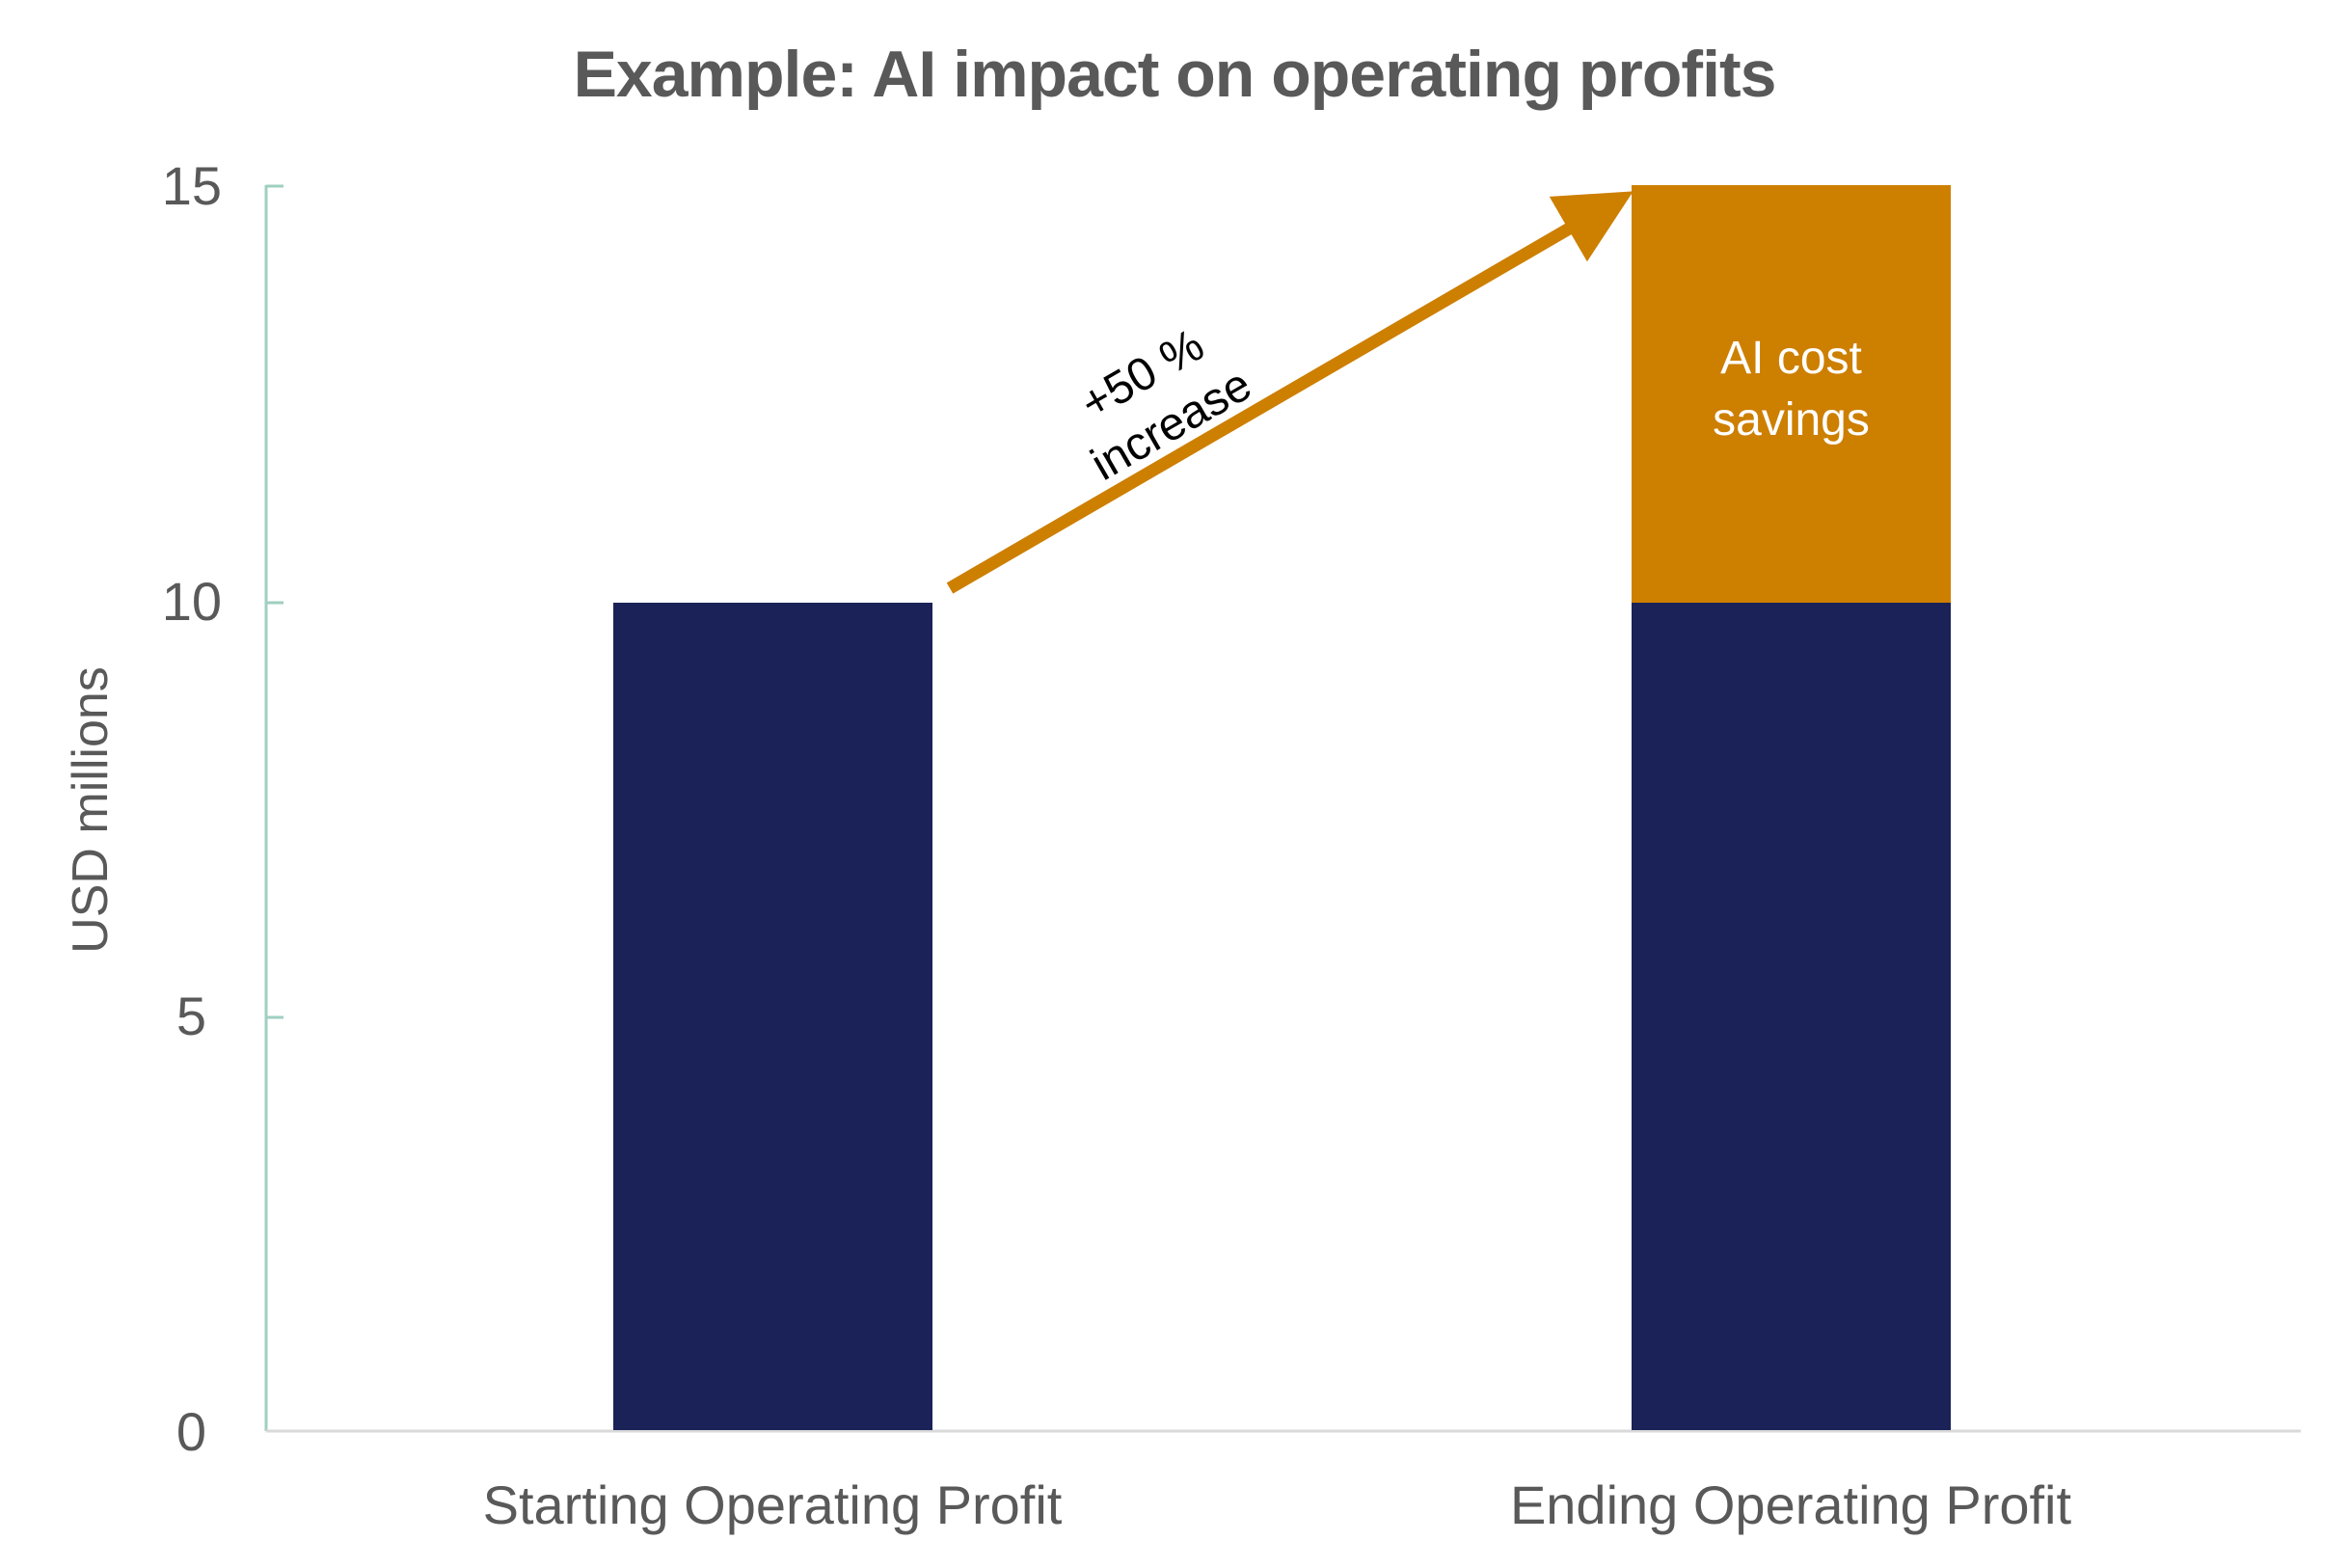 The image size is (2349, 1568). I want to click on bar-ending-ai-savings, so click(1791, 394).